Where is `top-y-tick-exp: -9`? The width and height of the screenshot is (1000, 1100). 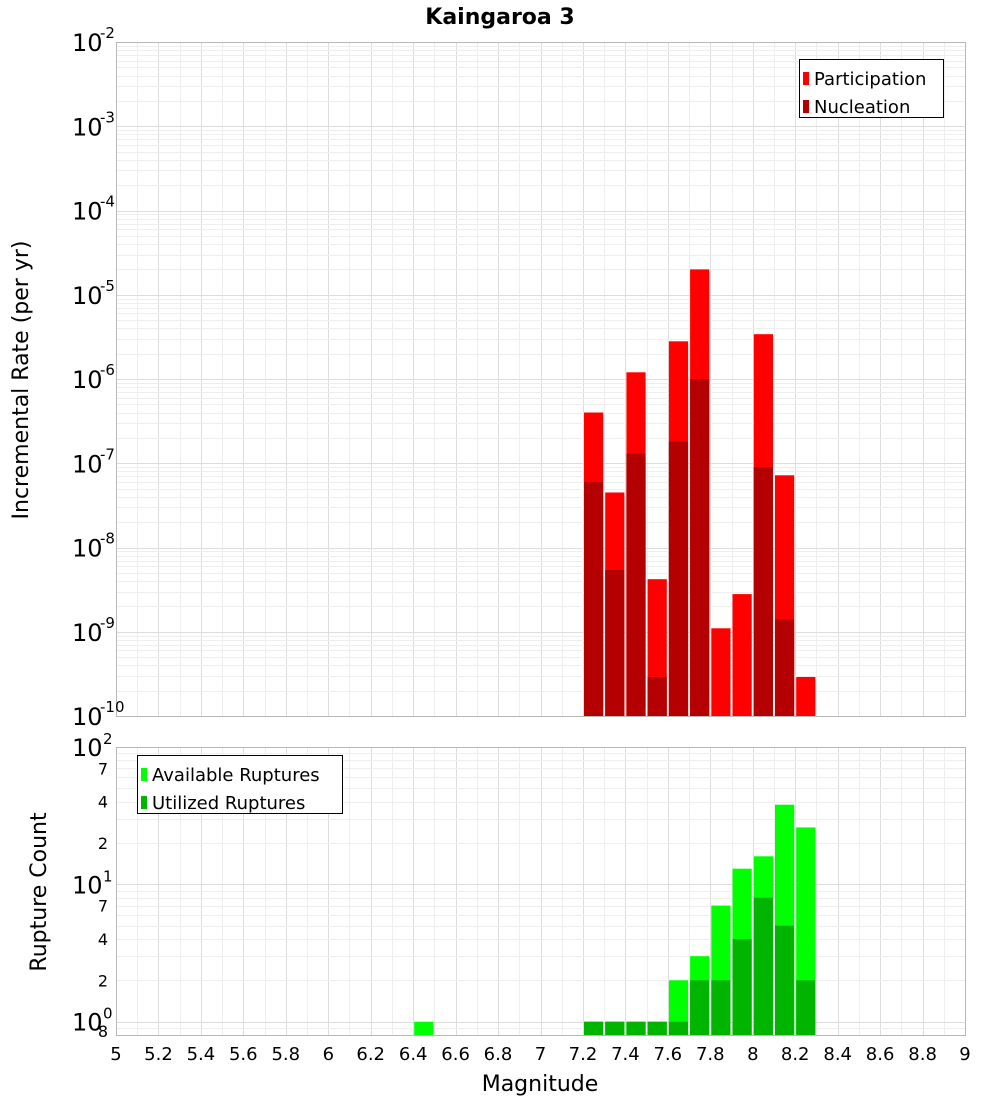 top-y-tick-exp: -9 is located at coordinates (107, 623).